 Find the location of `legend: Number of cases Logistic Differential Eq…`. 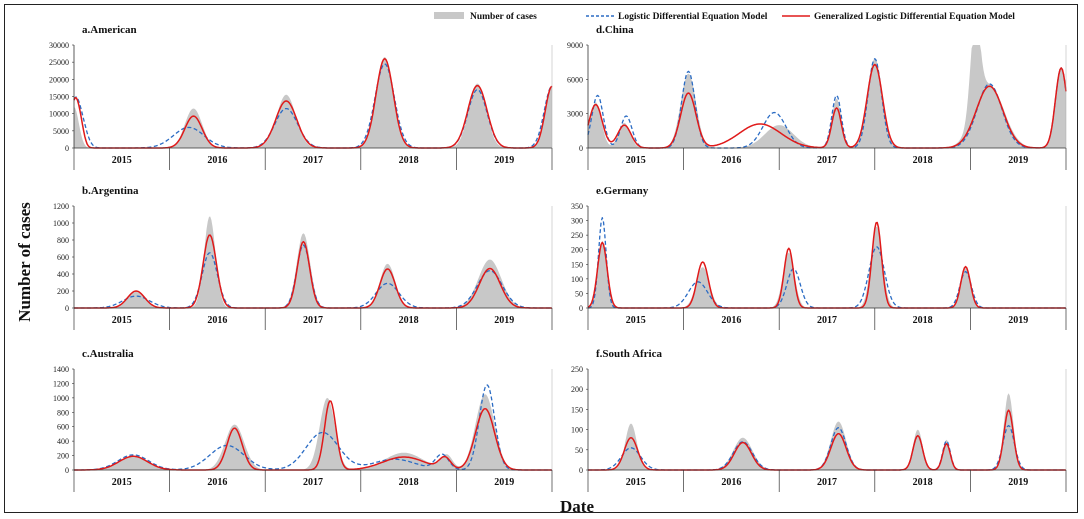

legend: Number of cases Logistic Differential Eq… is located at coordinates (724, 17).